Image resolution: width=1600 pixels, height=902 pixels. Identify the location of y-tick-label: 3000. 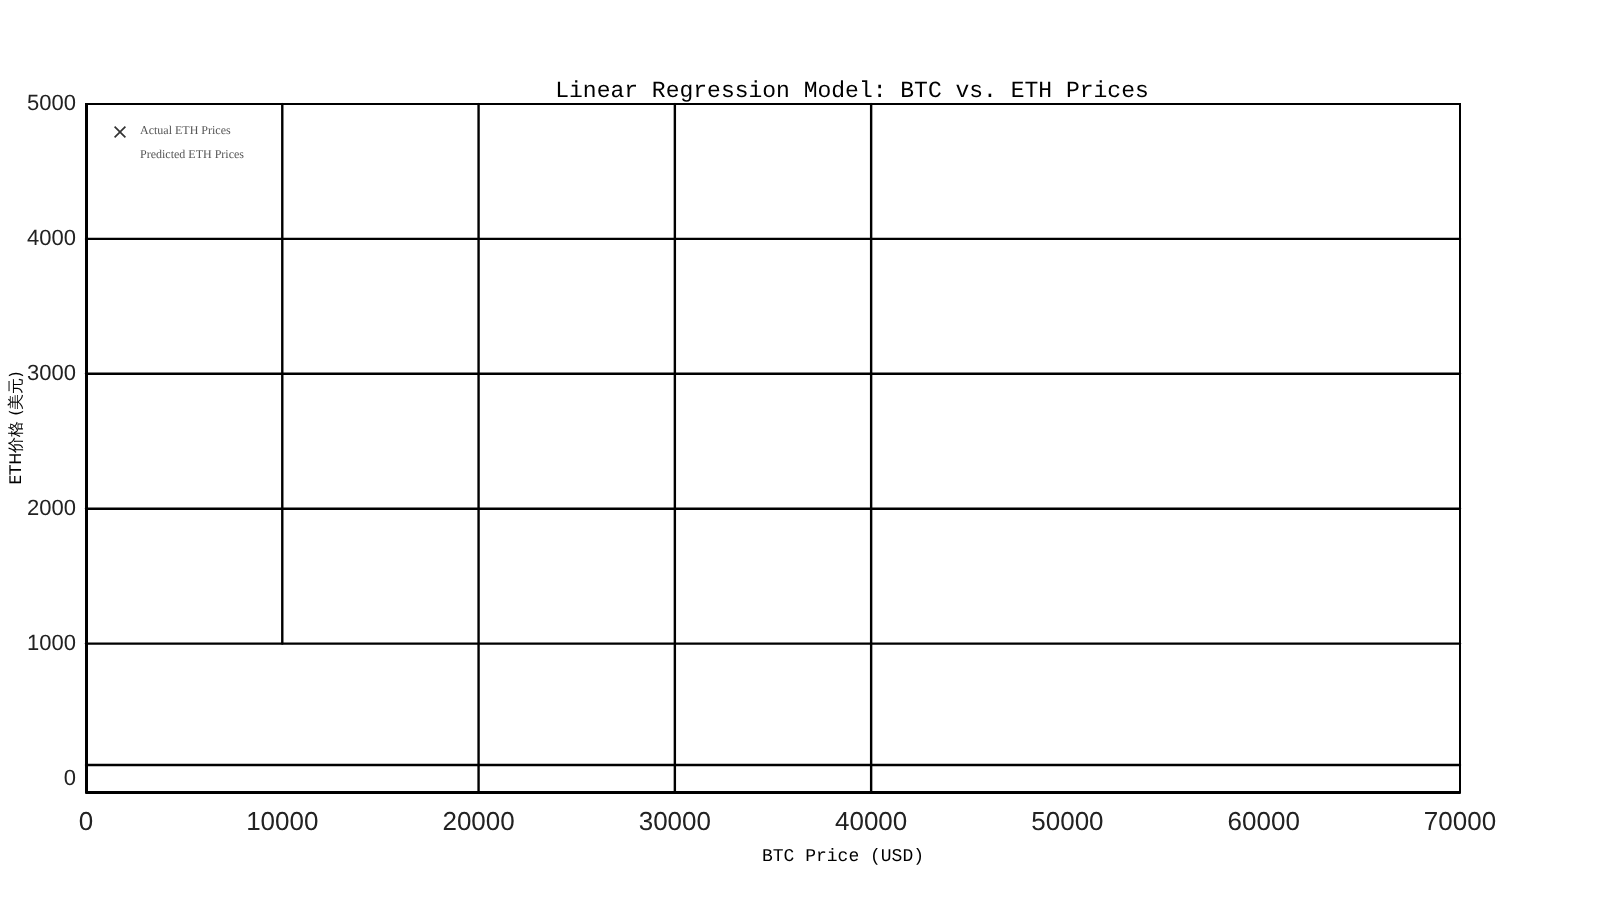
(51, 373).